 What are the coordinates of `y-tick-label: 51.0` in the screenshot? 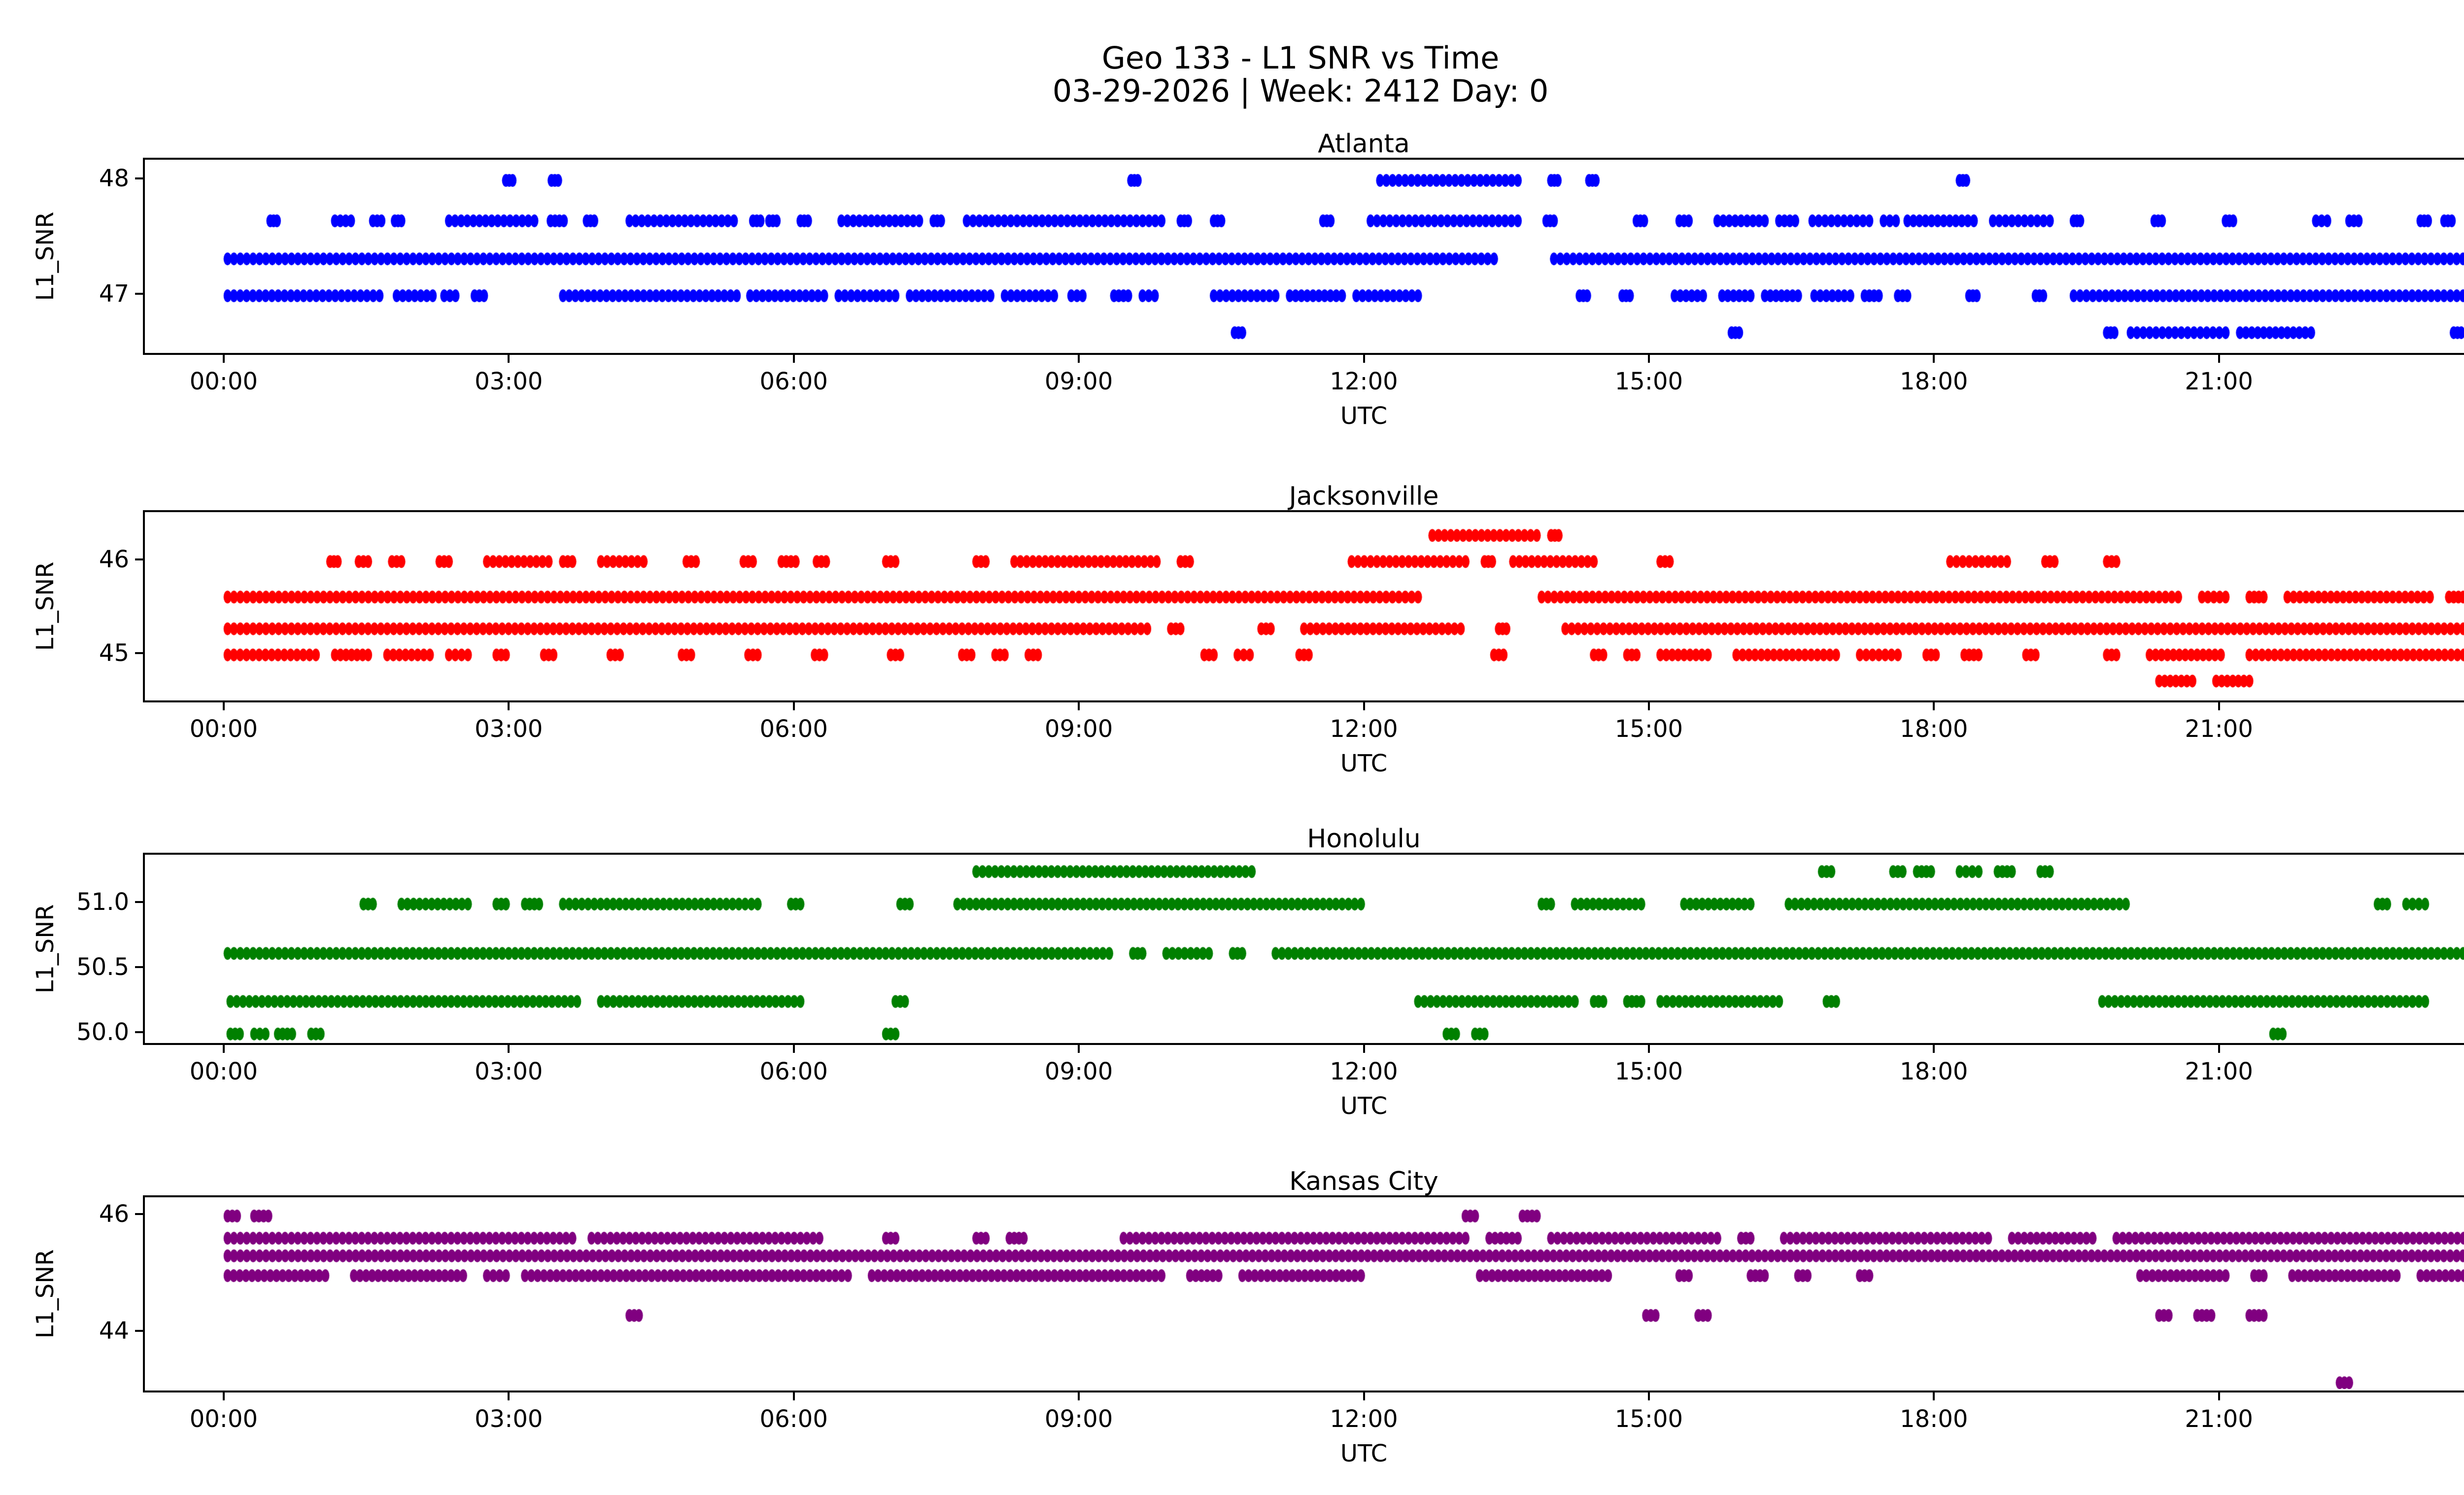 It's located at (102, 902).